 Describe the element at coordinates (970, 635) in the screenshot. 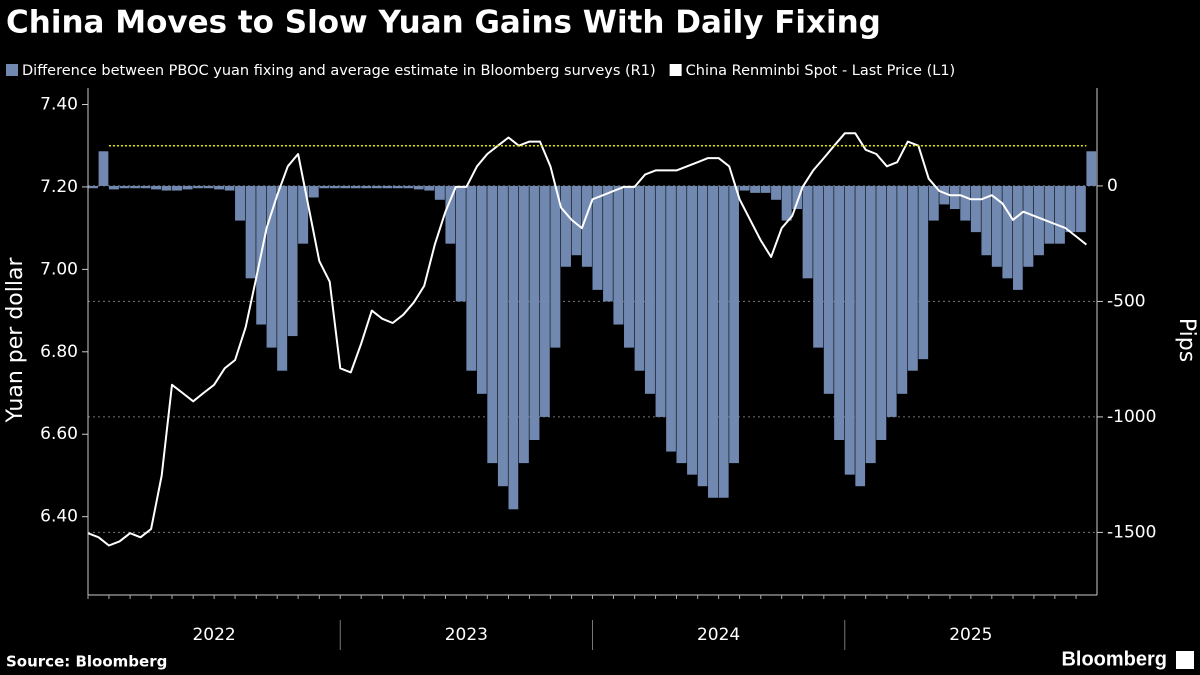

I see `x-tick-label: 2025` at that location.